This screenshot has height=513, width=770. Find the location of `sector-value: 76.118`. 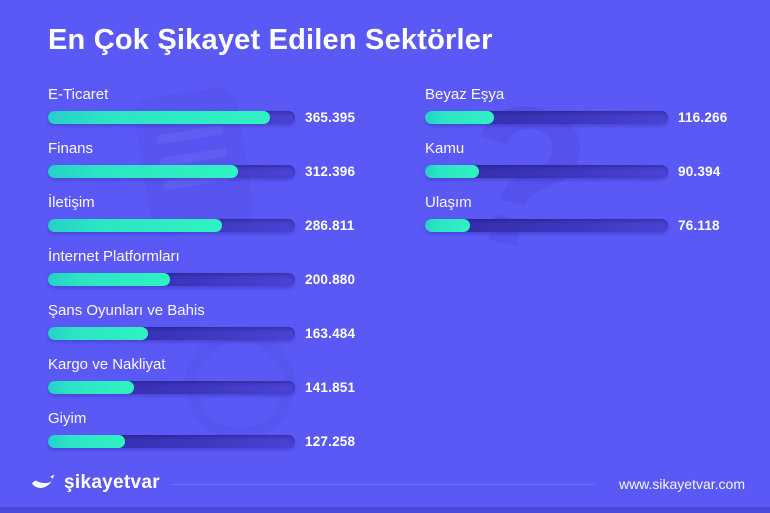

sector-value: 76.118 is located at coordinates (699, 225).